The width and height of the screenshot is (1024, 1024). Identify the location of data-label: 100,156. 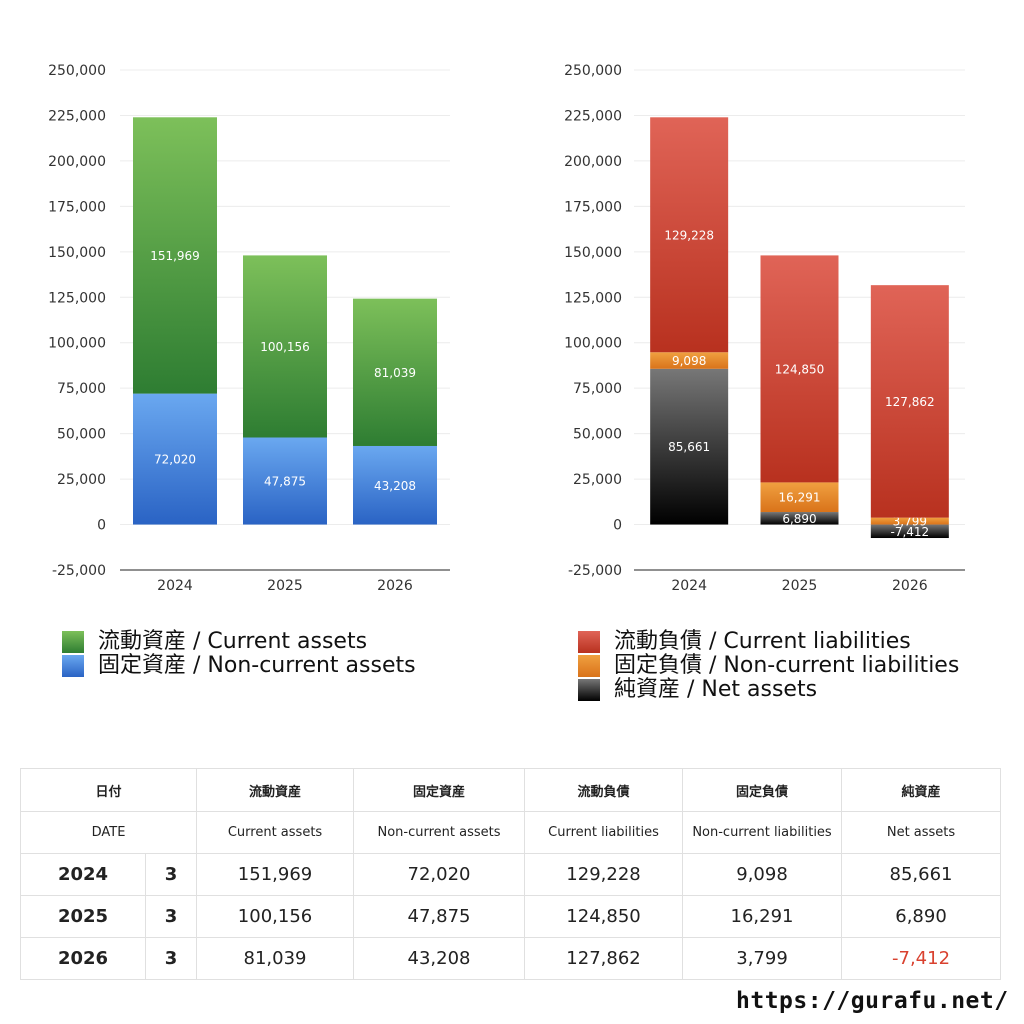
(285, 347).